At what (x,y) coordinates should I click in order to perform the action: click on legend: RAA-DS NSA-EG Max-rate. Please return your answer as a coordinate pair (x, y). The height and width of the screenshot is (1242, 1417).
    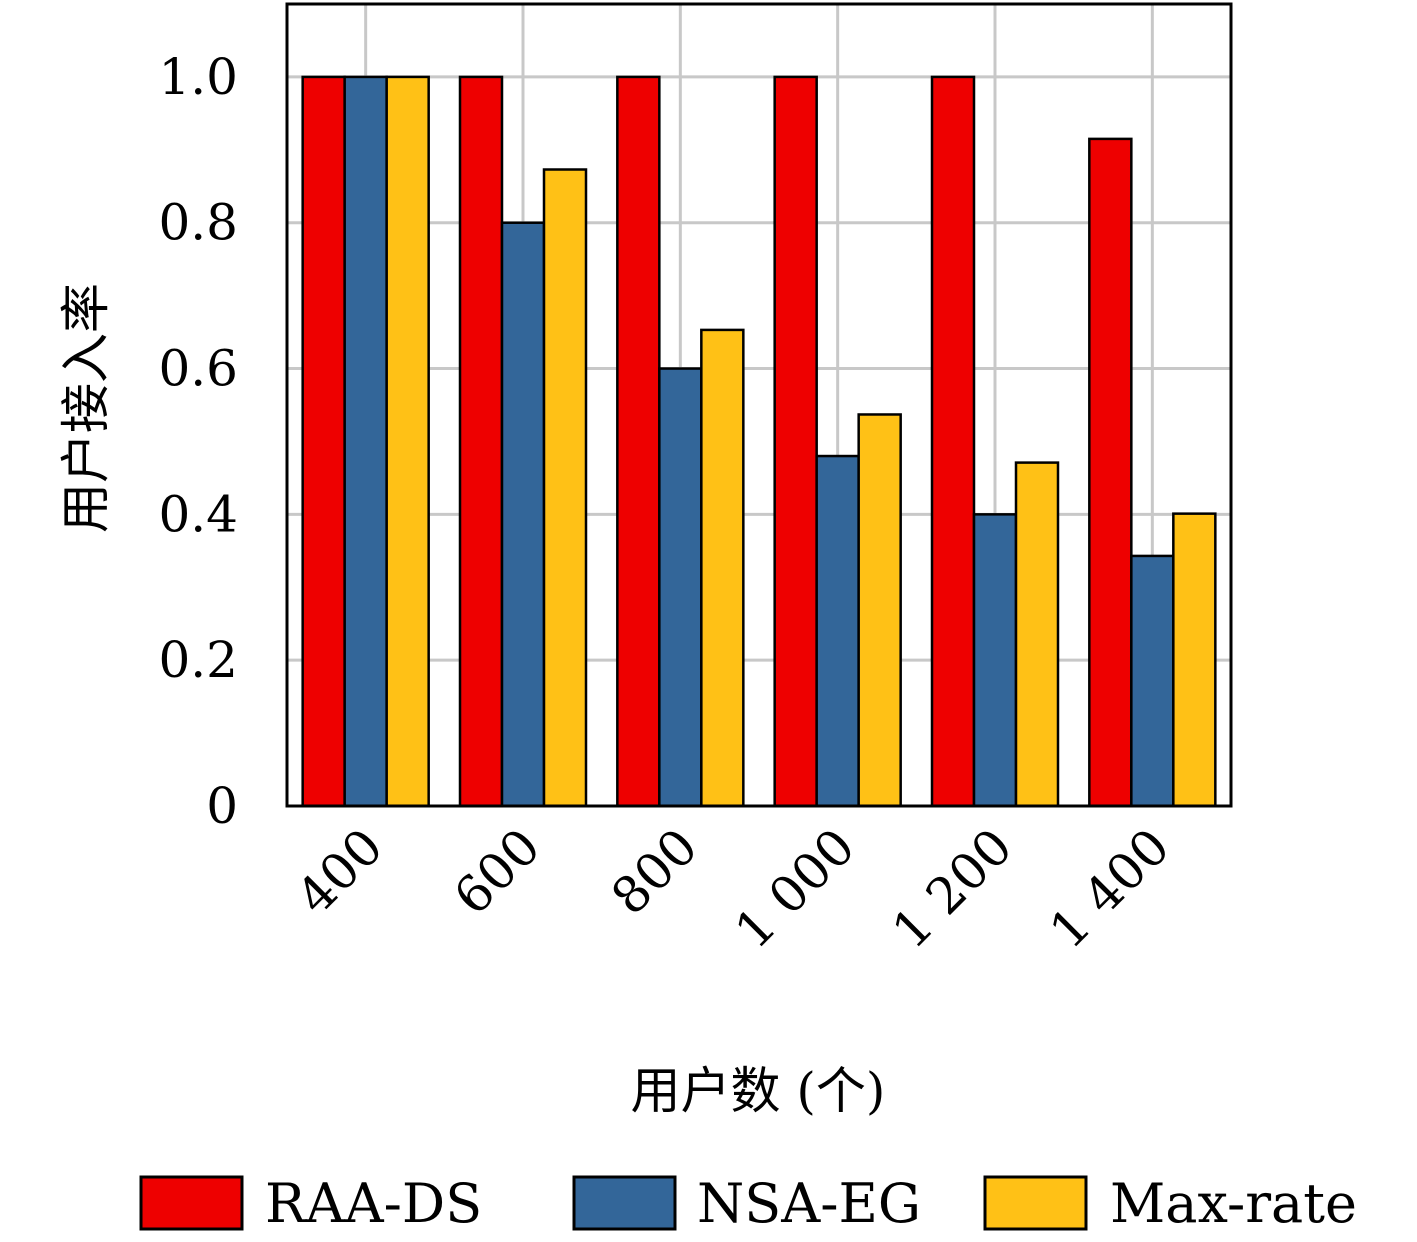
    Looking at the image, I should click on (748, 1203).